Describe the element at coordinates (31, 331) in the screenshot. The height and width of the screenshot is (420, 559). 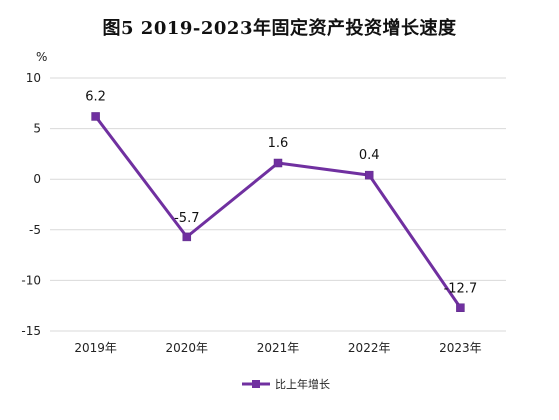
I see `y-tick-label: -15` at that location.